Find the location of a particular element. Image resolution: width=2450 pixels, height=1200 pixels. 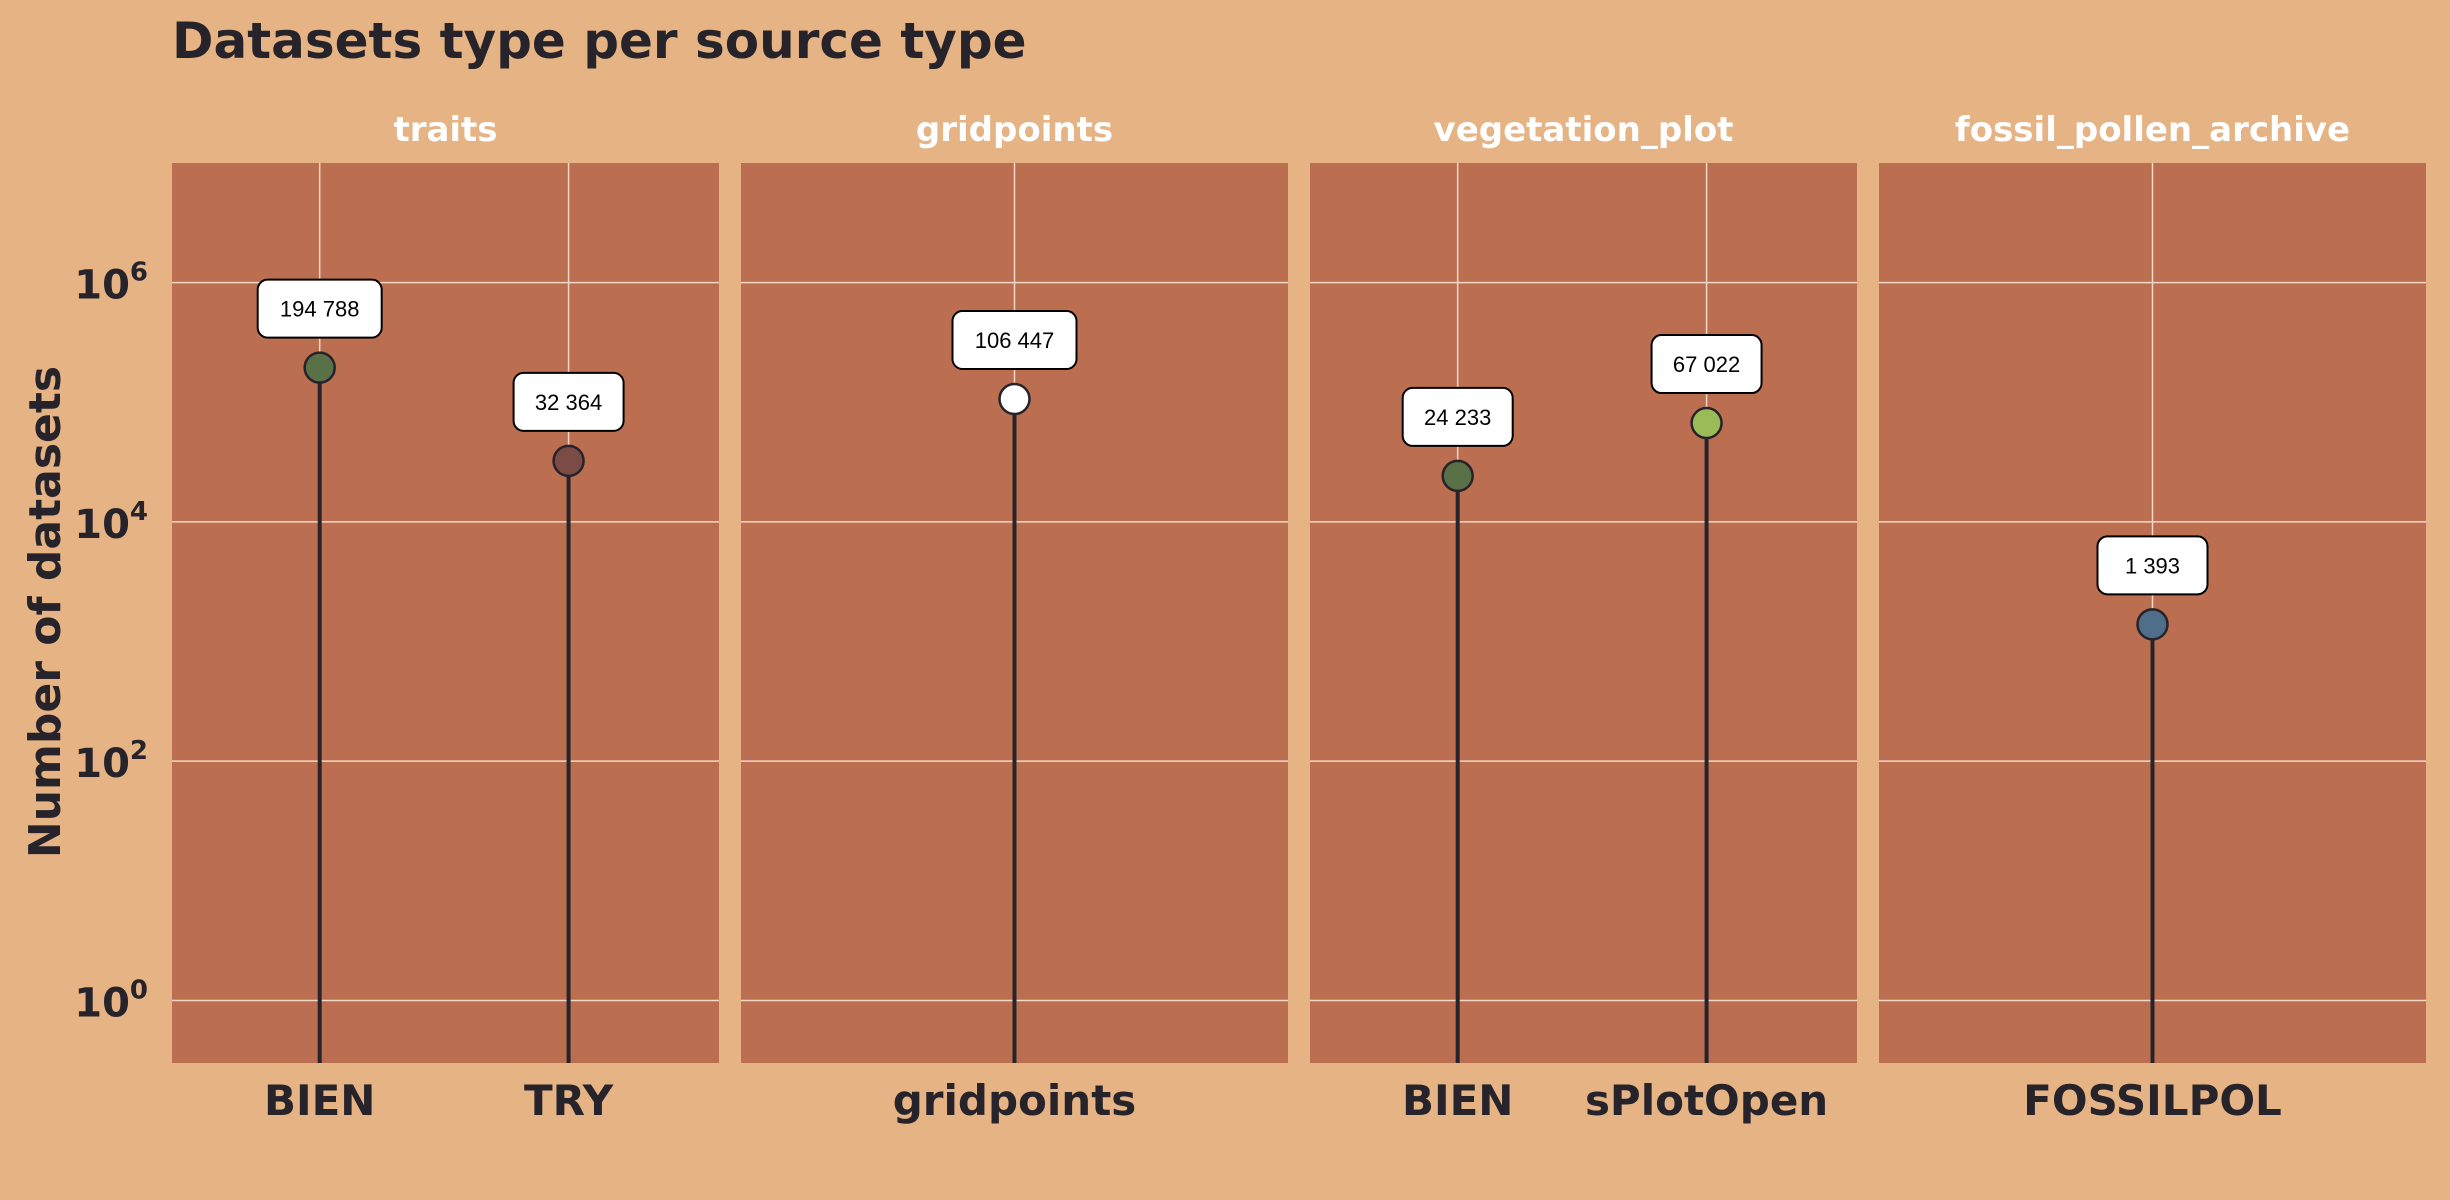

y-tick-labels: 100 102 104 106 is located at coordinates (111, 642).